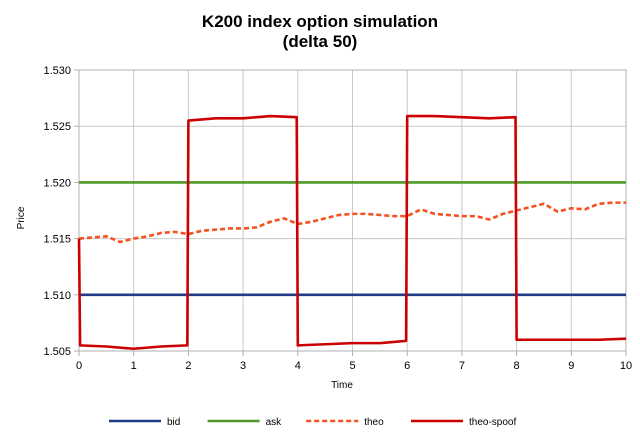 Image resolution: width=640 pixels, height=434 pixels. What do you see at coordinates (245, 422) in the screenshot?
I see `legend-item-ask: ask` at bounding box center [245, 422].